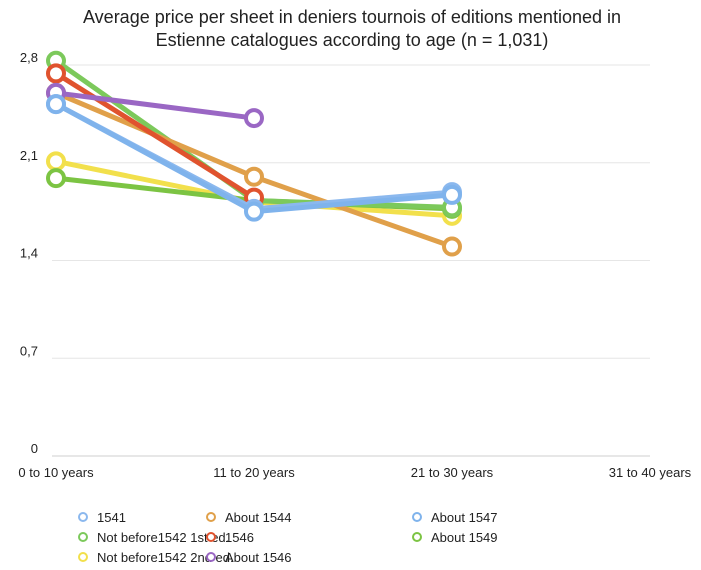 This screenshot has width=701, height=570. Describe the element at coordinates (239, 537) in the screenshot. I see `legend-label: 1546` at that location.